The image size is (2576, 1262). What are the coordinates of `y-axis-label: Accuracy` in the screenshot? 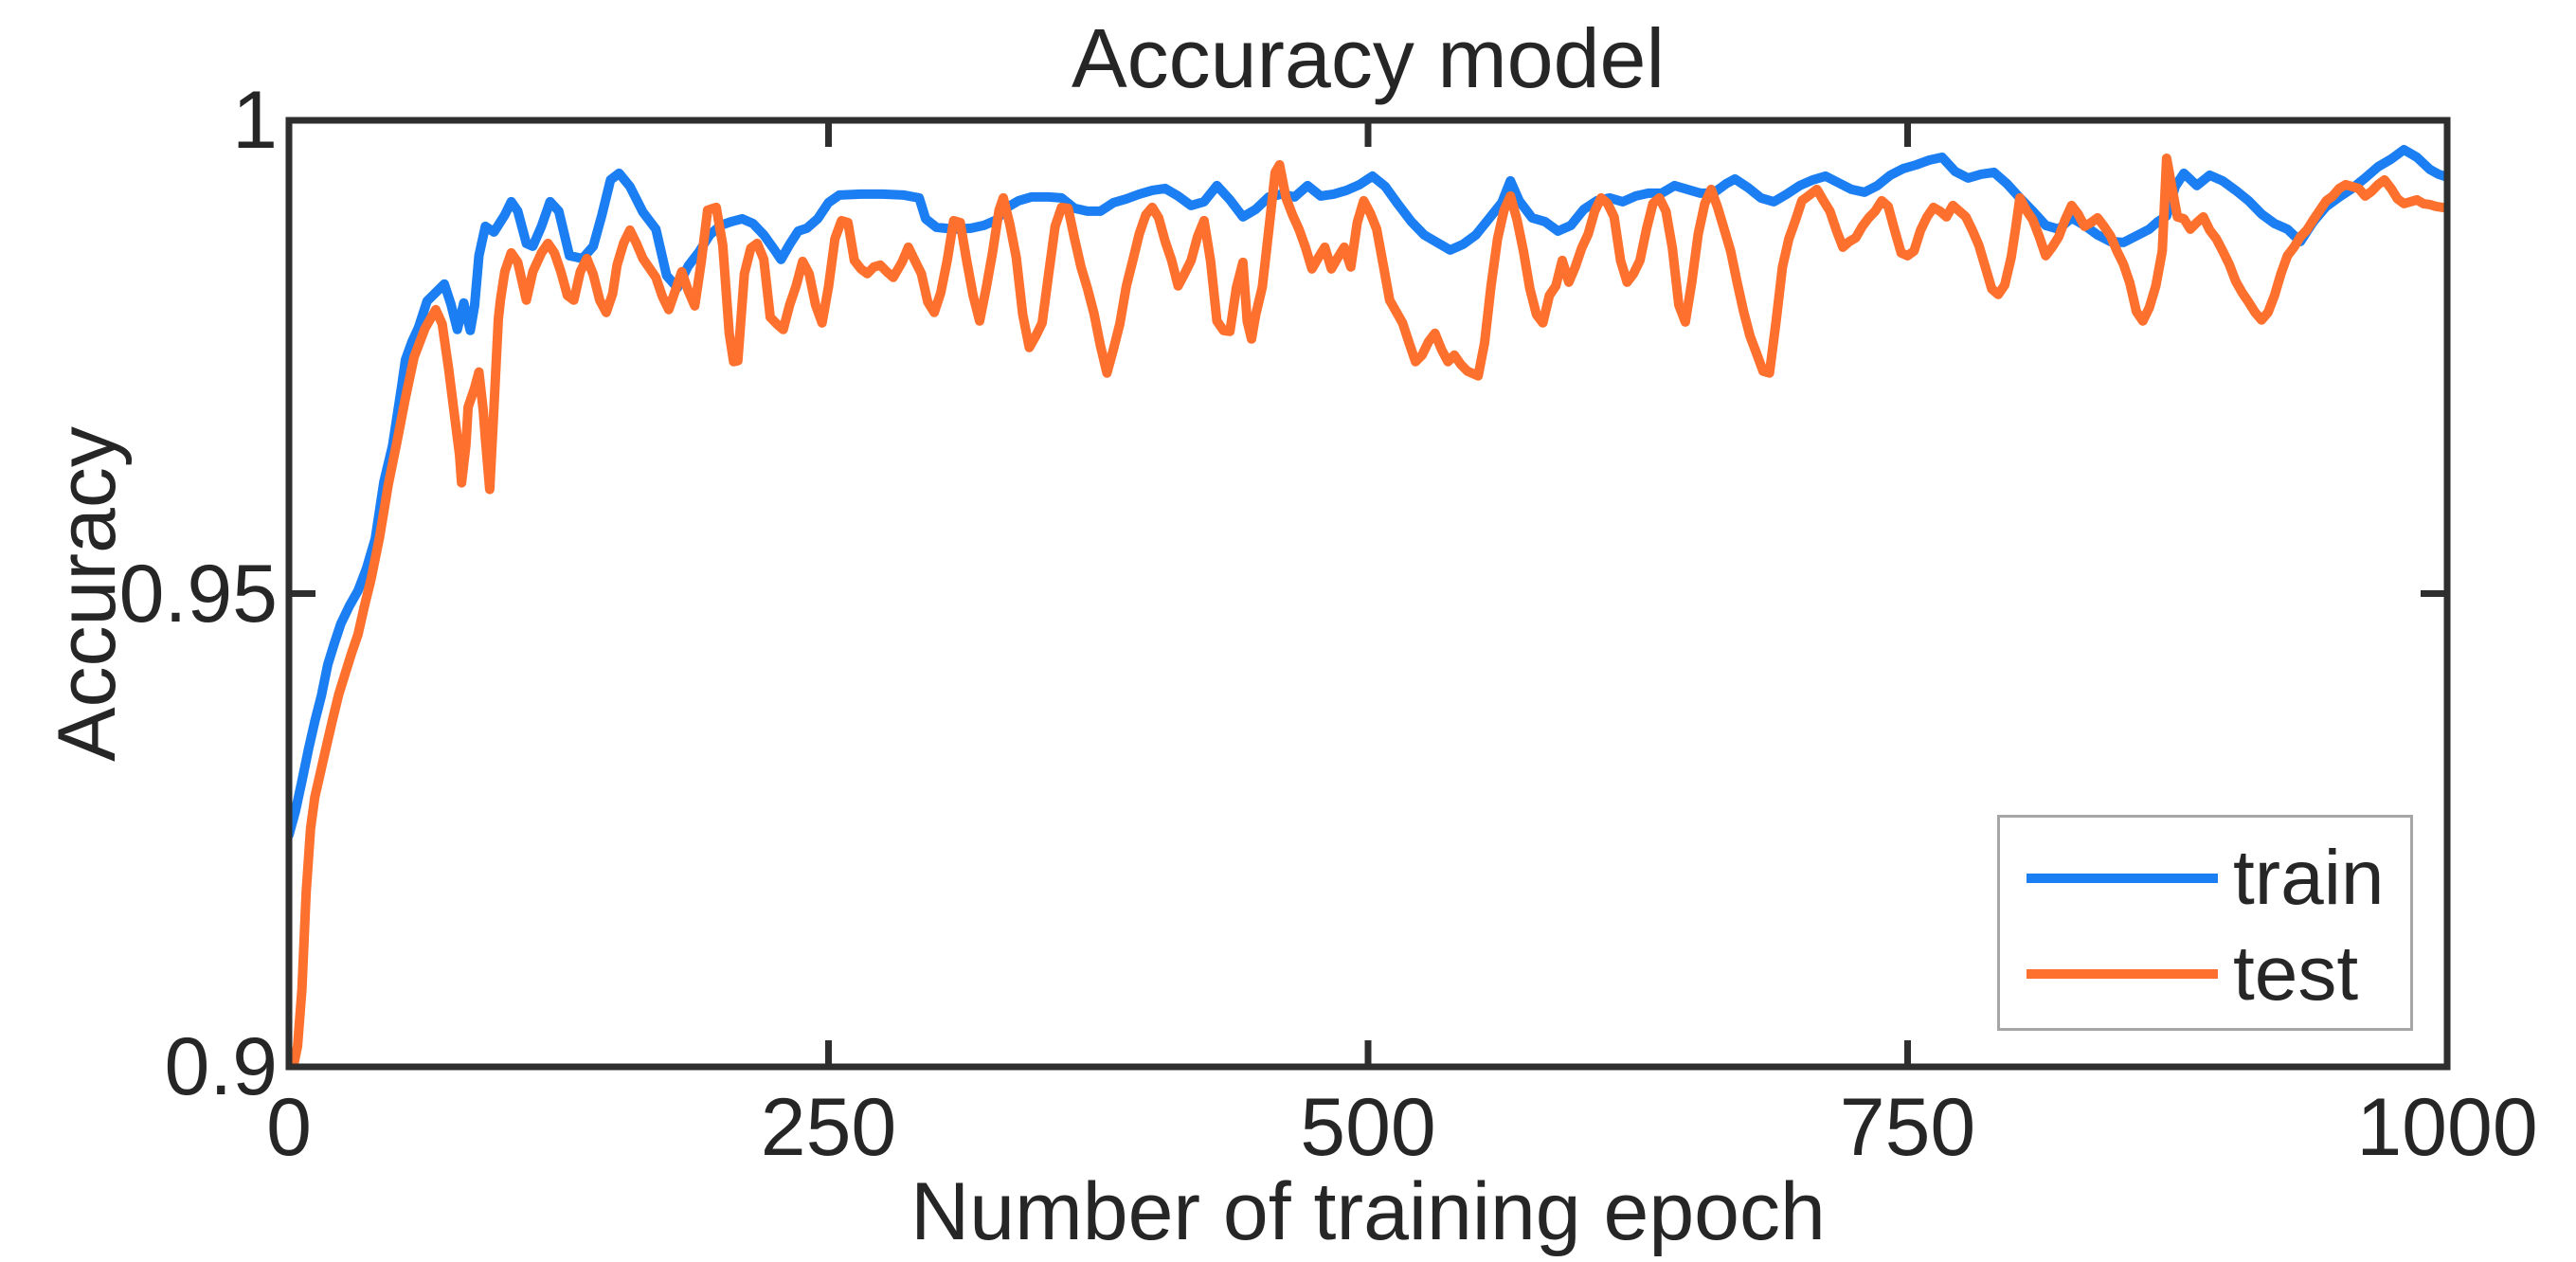 It's located at (87, 594).